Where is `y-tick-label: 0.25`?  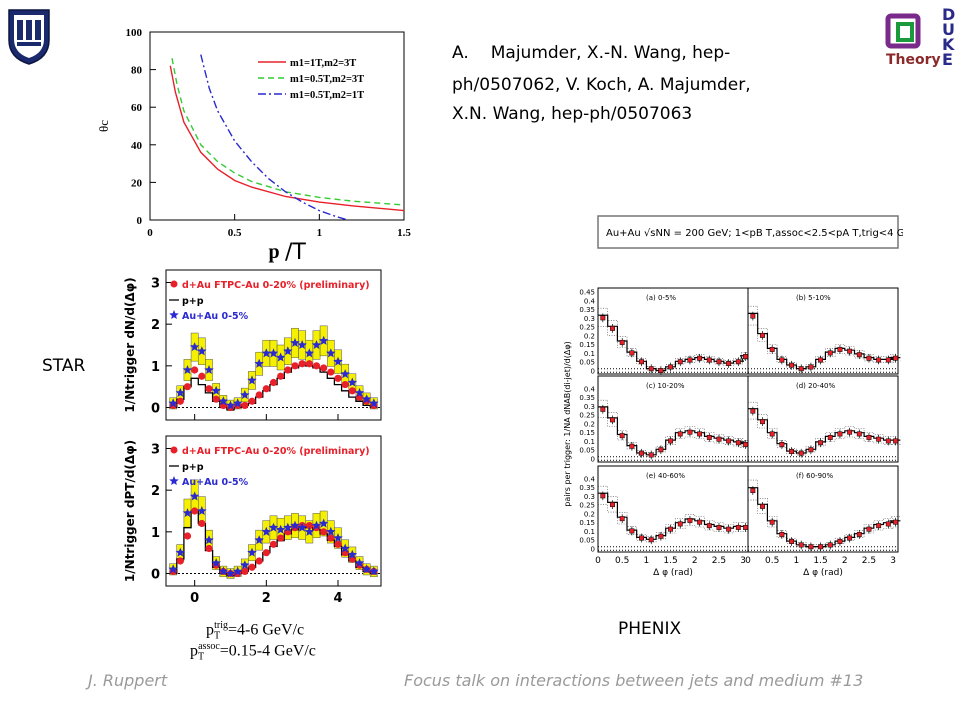
y-tick-label: 0.25 is located at coordinates (587, 328).